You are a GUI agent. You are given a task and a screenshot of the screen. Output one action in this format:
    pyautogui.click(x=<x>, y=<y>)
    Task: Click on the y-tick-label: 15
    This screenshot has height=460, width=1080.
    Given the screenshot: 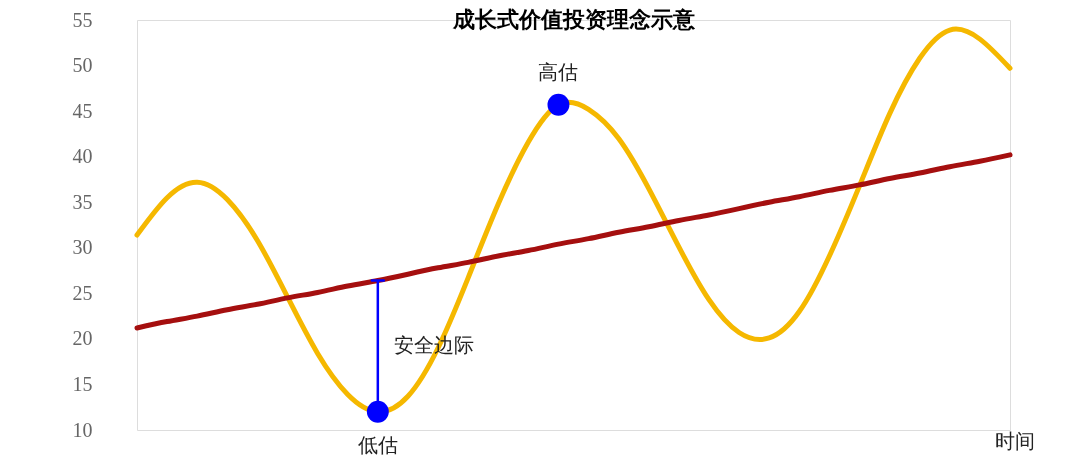 What is the action you would take?
    pyautogui.click(x=82, y=383)
    